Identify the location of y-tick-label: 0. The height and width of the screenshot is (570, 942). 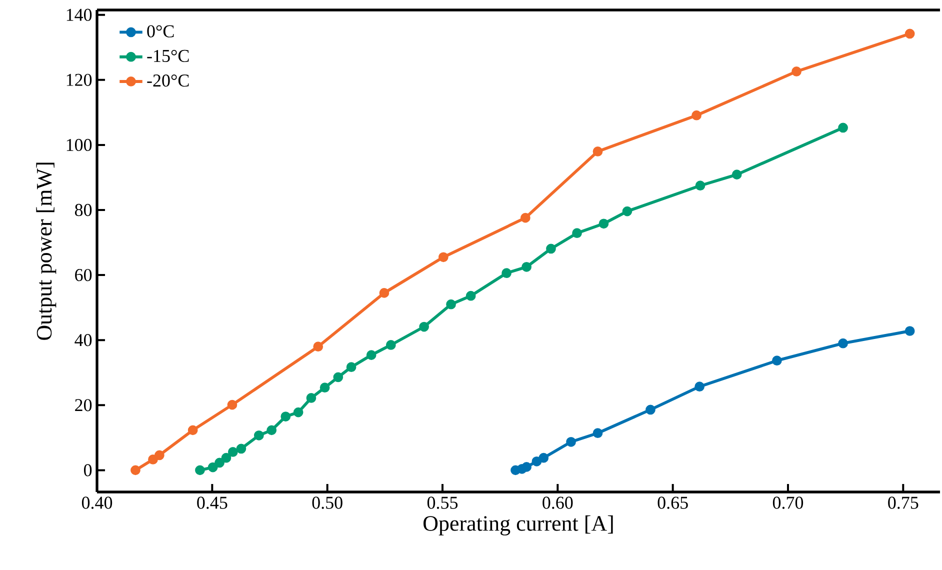
(88, 470).